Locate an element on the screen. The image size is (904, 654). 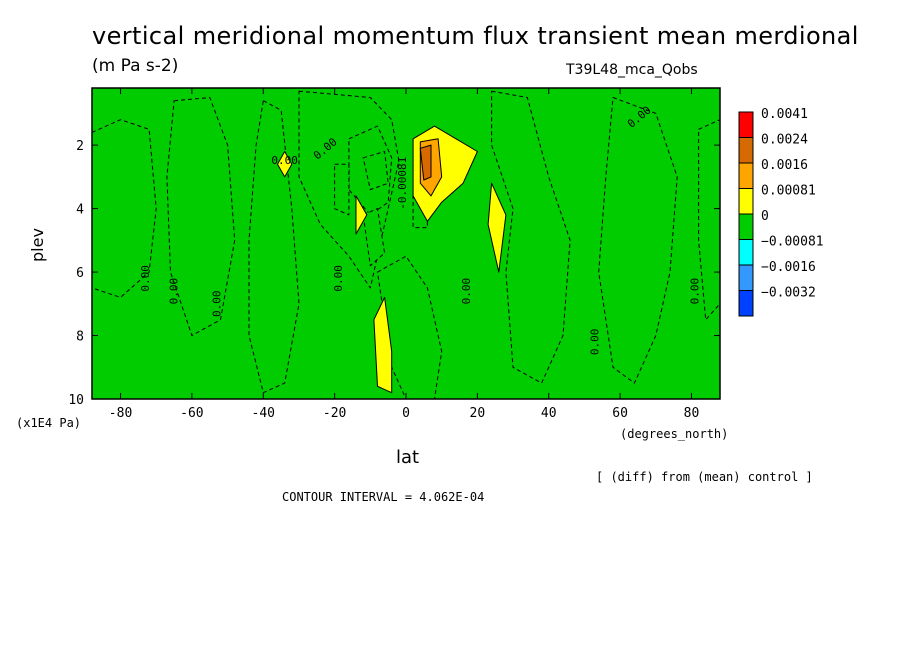
x-tick-label: 0 is located at coordinates (406, 413).